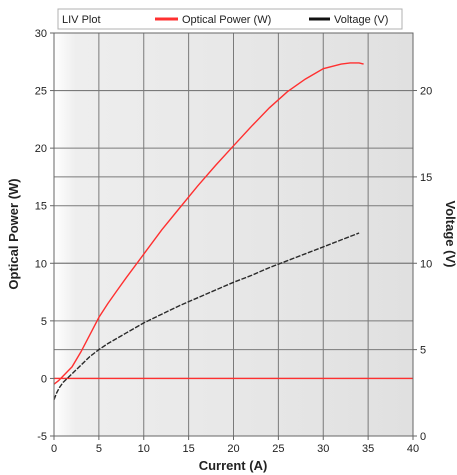 The height and width of the screenshot is (475, 457). Describe the element at coordinates (450, 234) in the screenshot. I see `y-right-axis-title: Voltage (V)` at that location.